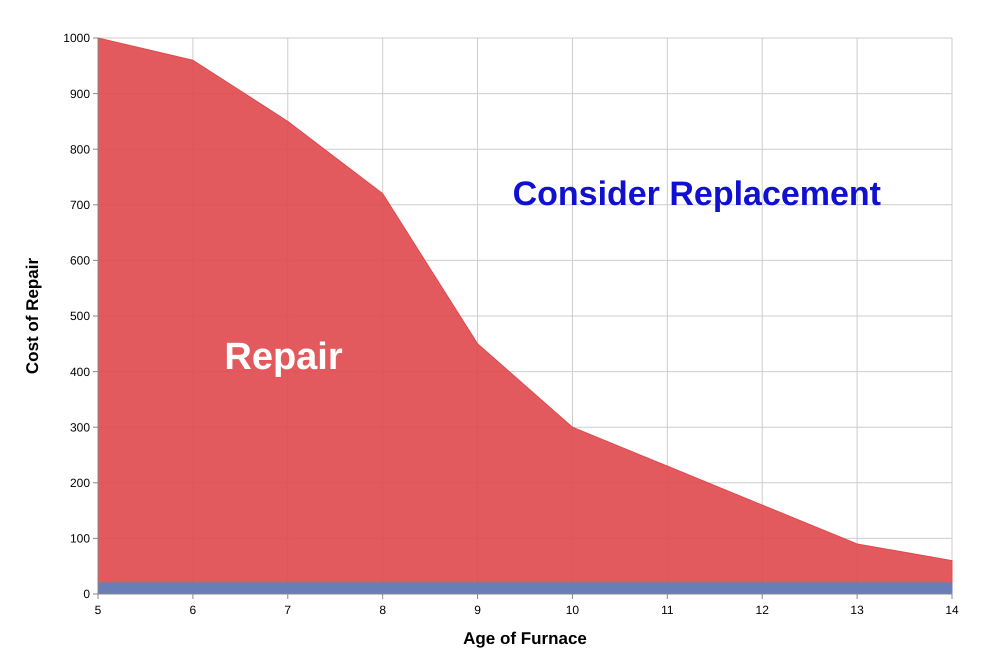 The image size is (1000, 672). What do you see at coordinates (86, 594) in the screenshot?
I see `y-tick-label: 0` at bounding box center [86, 594].